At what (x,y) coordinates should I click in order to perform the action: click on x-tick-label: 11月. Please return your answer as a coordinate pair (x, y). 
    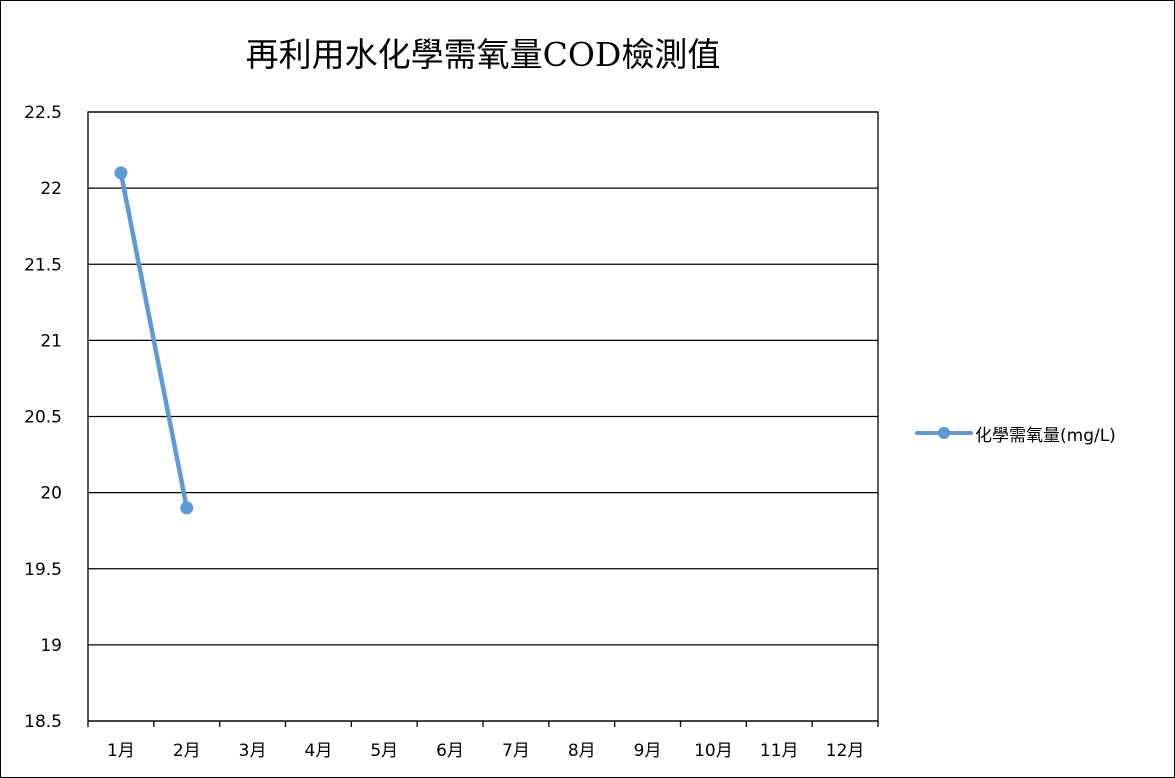
    Looking at the image, I should click on (779, 751).